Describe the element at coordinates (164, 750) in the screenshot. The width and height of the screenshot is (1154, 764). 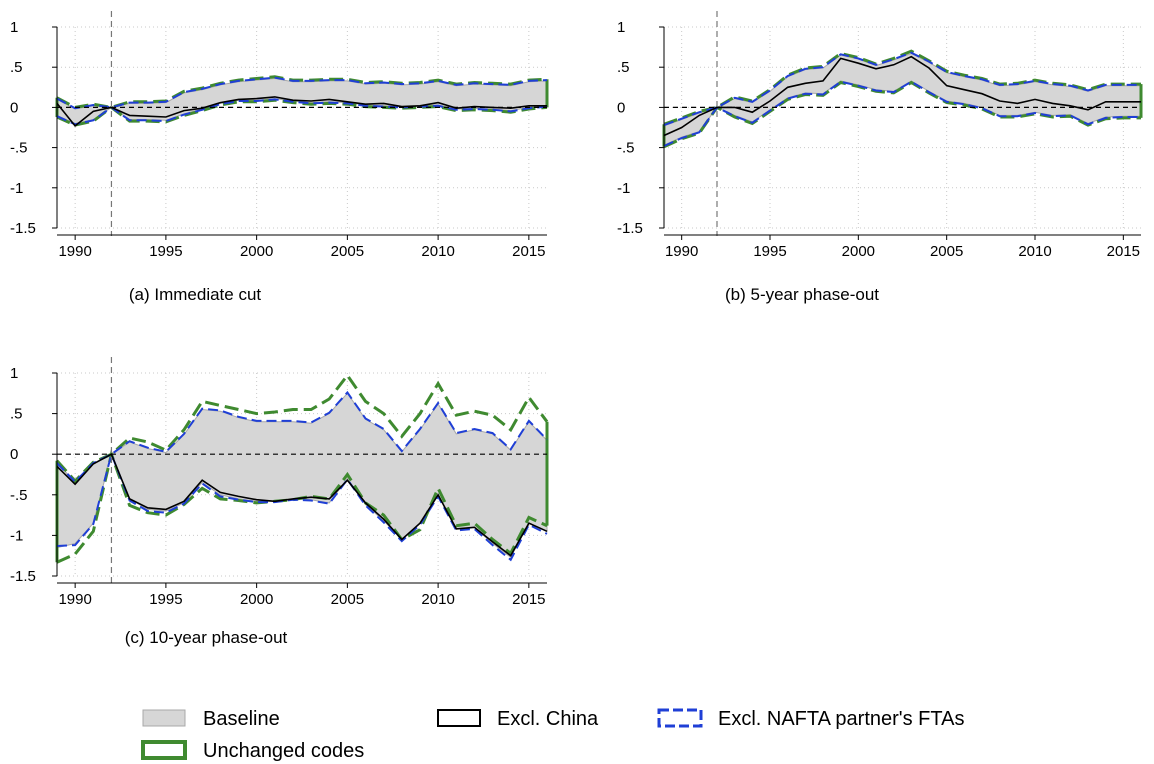
I see `legend-swatch-unchanged-codes` at that location.